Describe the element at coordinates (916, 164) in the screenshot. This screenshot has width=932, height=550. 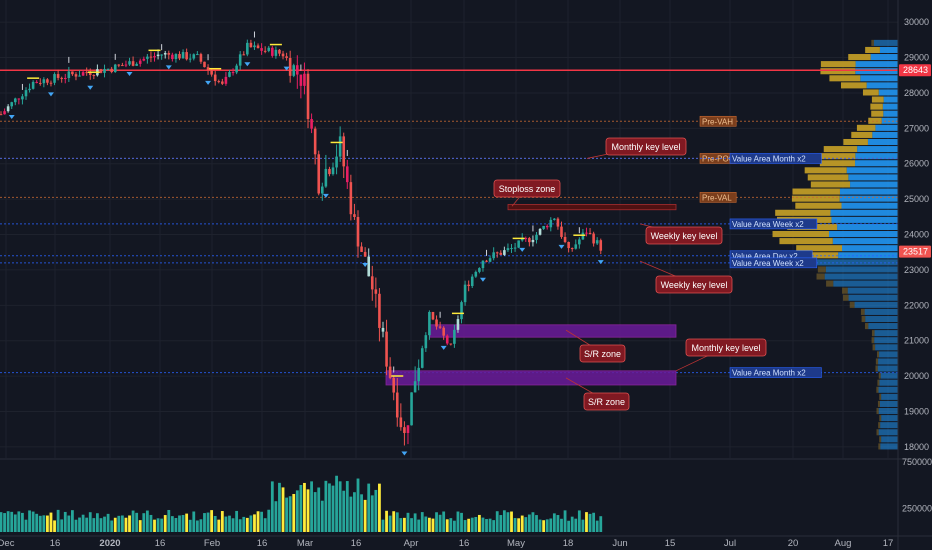
I see `price-tick-label: 26000` at that location.